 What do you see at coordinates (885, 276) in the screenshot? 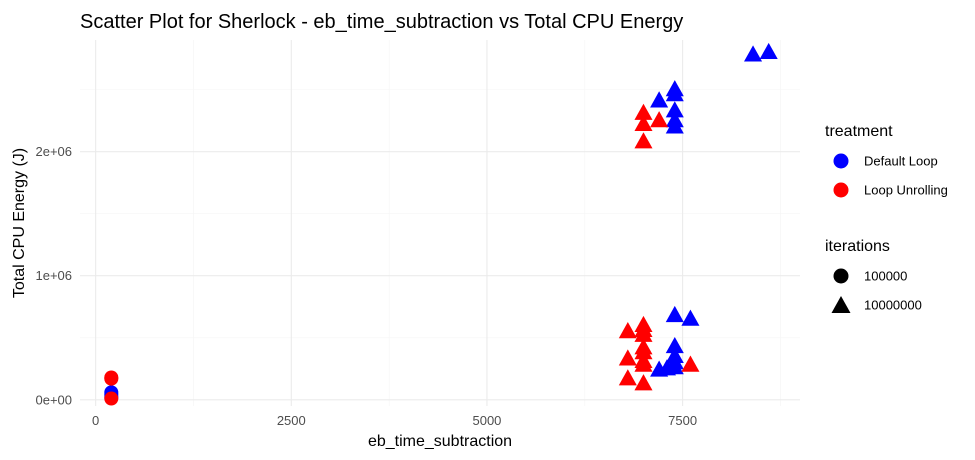
I see `legend-label: 100000` at bounding box center [885, 276].